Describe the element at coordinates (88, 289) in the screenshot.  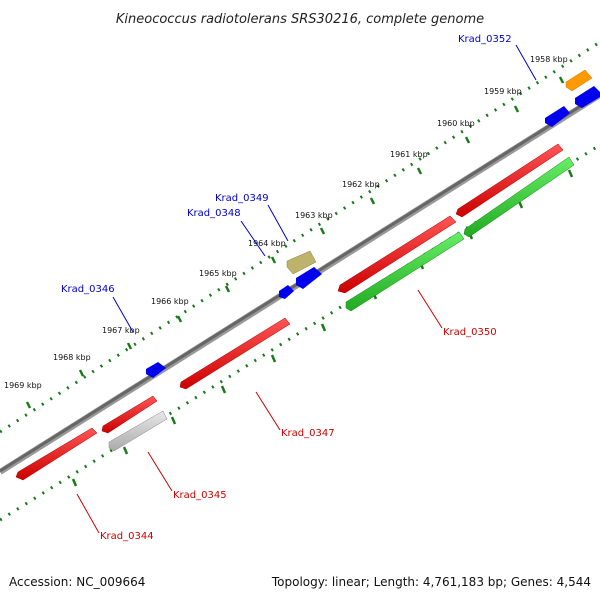
I see `gene-label-Krad_0346: Krad_0346` at that location.